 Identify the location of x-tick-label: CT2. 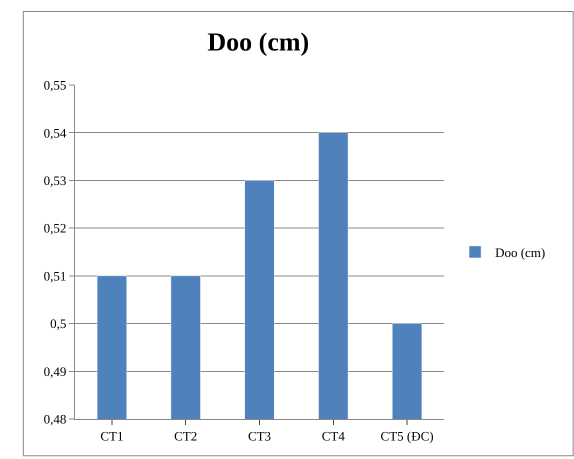
(186, 436).